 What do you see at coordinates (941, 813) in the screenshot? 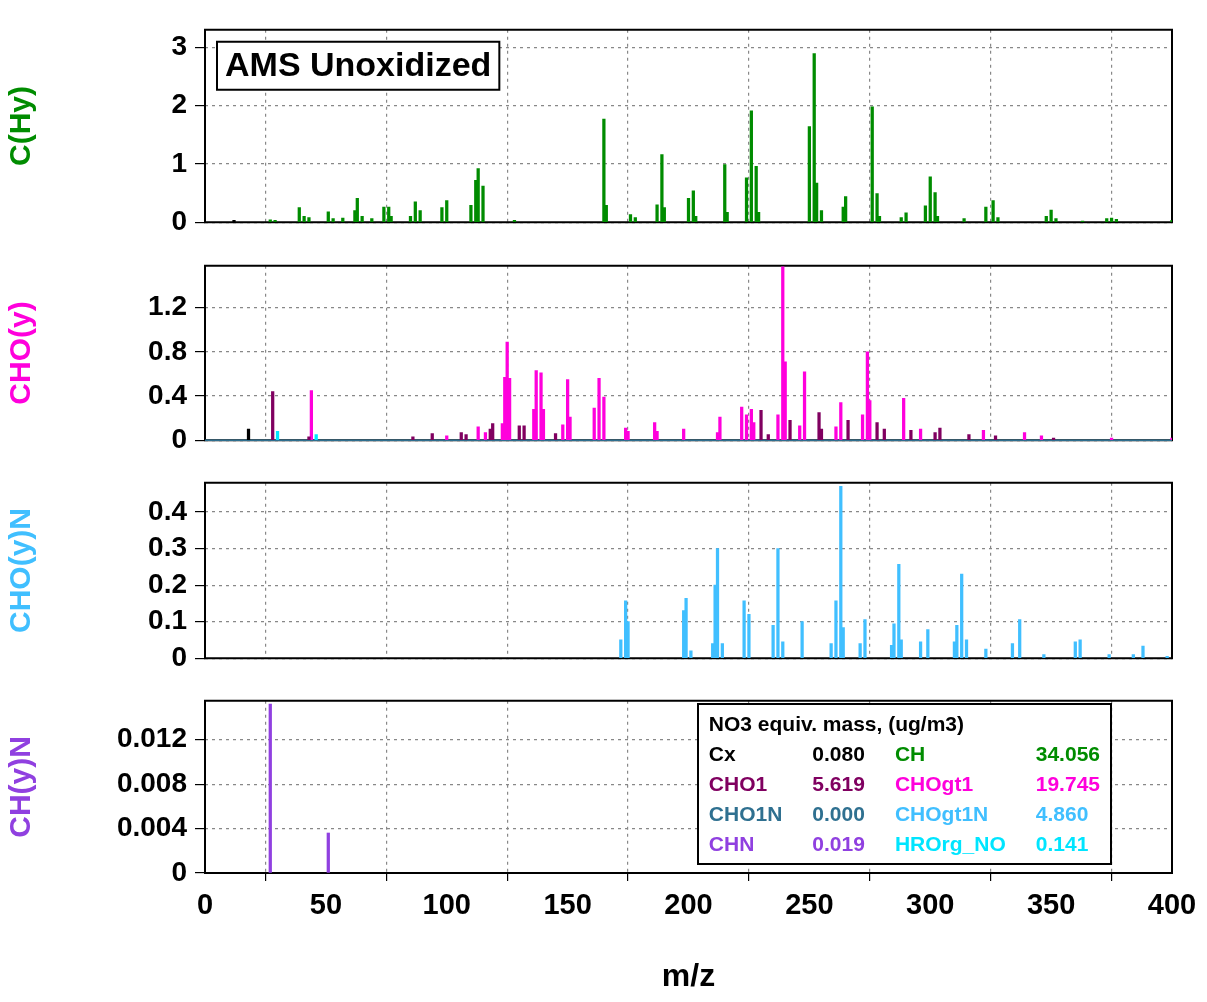
I see `text: CHOgt1N` at bounding box center [941, 813].